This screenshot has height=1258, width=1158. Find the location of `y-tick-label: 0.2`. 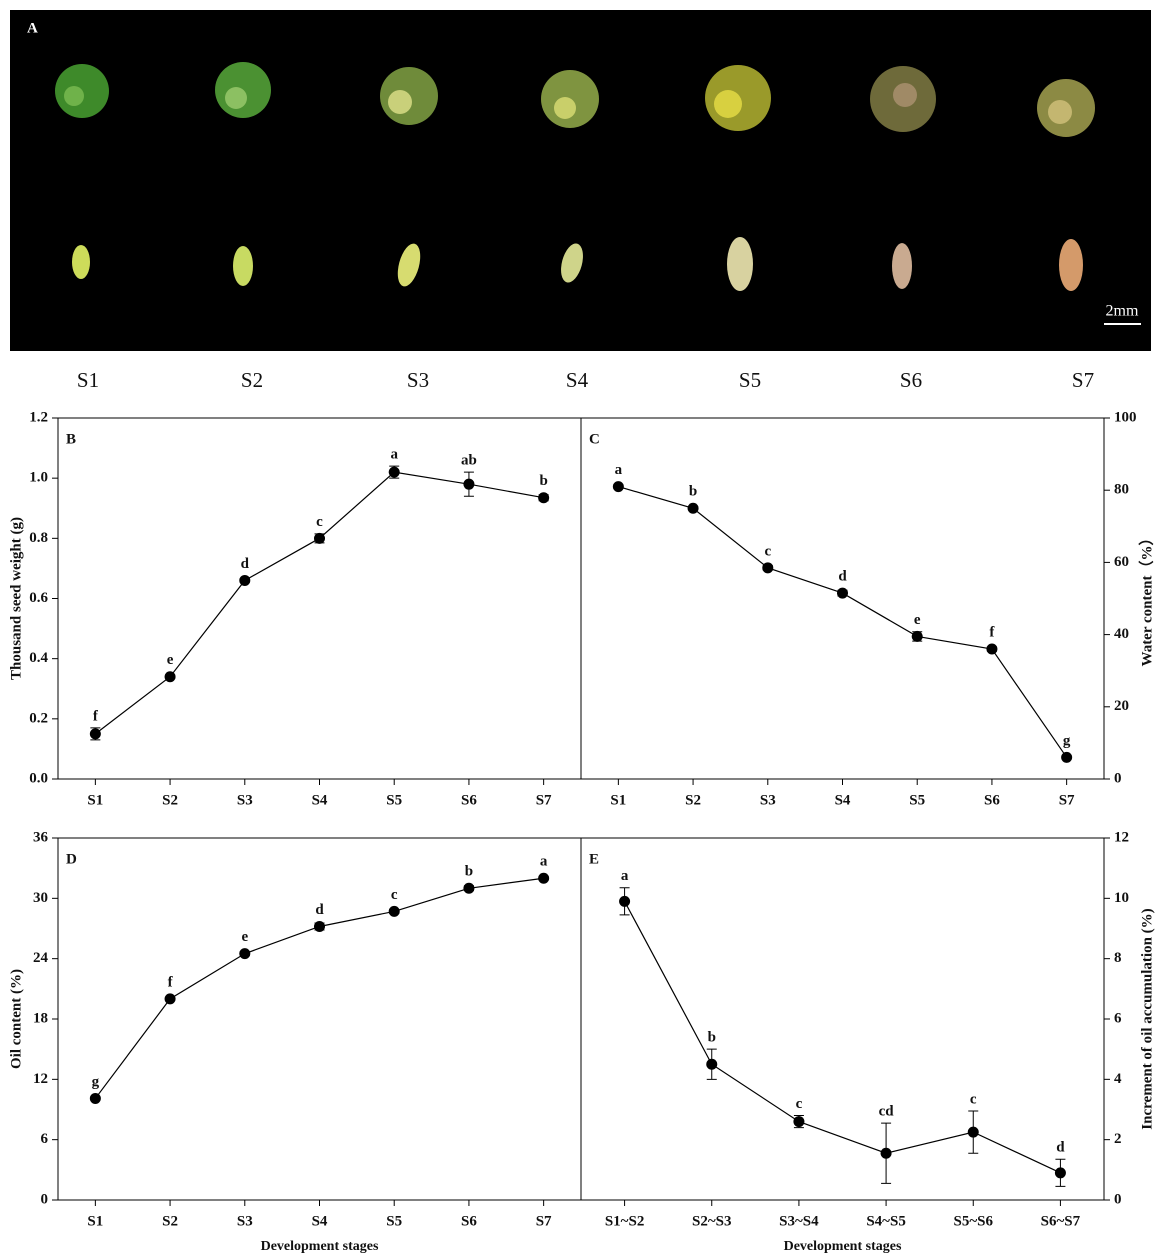

y-tick-label: 0.2 is located at coordinates (38, 718).